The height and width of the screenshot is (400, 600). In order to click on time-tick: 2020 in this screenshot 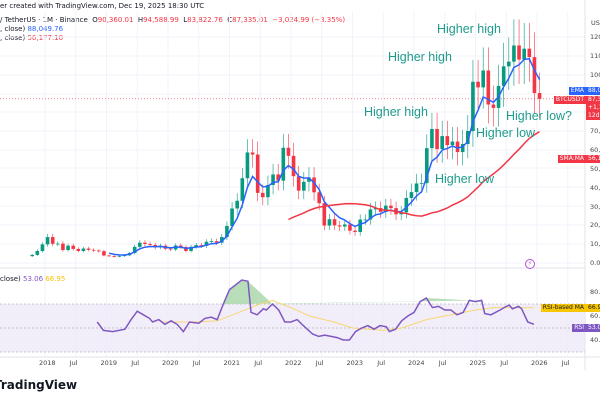, I will do `click(170, 363)`.